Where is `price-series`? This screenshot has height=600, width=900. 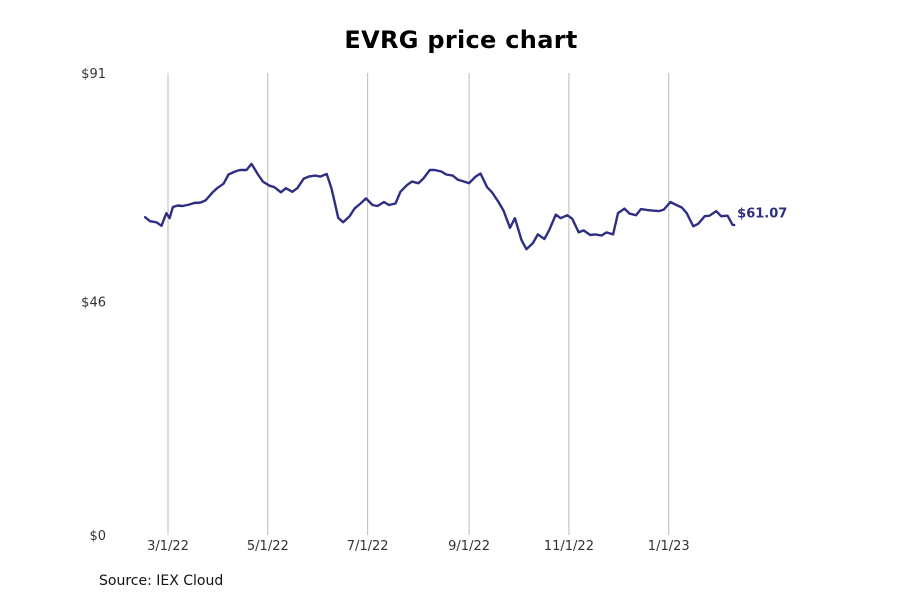 price-series is located at coordinates (439, 206).